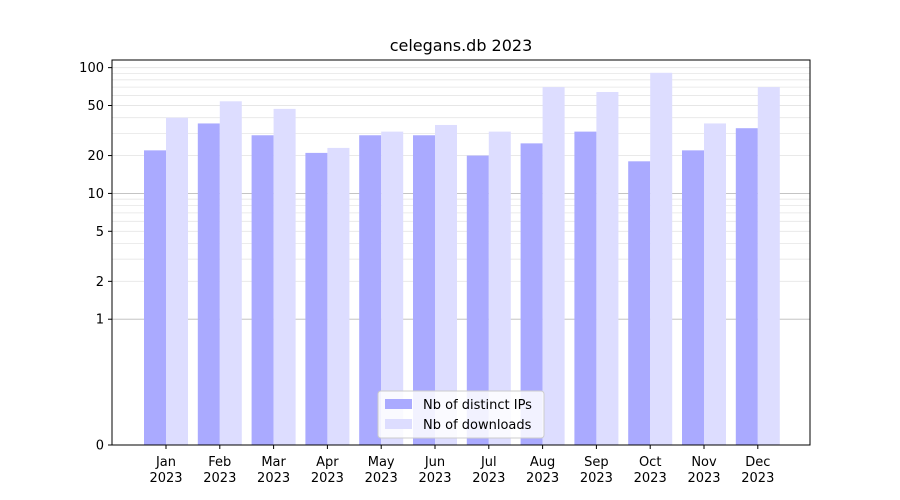  Describe the element at coordinates (100, 232) in the screenshot. I see `y-tick-label: 5` at that location.